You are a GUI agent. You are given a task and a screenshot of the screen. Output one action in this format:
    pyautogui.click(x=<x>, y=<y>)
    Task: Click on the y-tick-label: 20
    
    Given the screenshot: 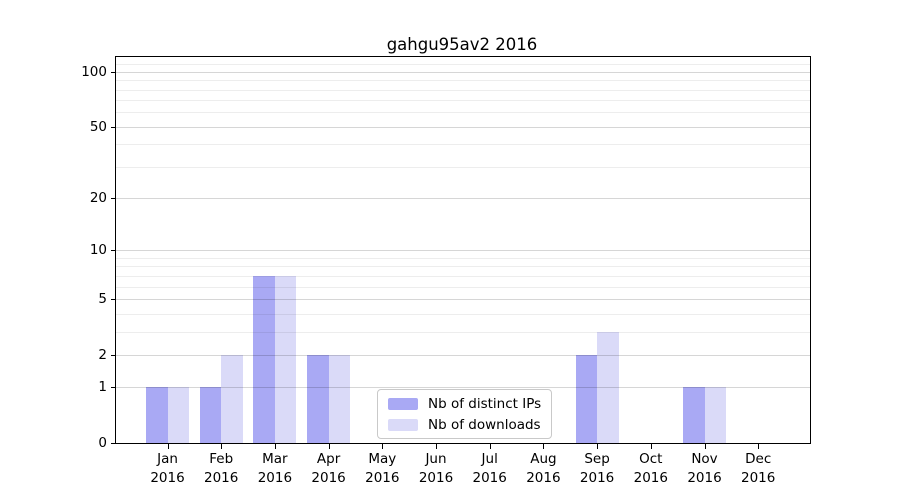 What is the action you would take?
    pyautogui.click(x=98, y=198)
    